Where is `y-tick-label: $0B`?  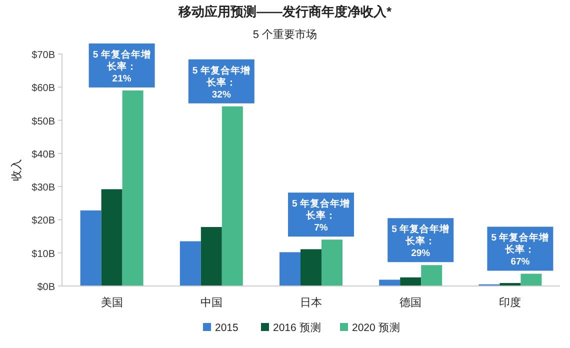
y-tick-label: $0B is located at coordinates (46, 287).